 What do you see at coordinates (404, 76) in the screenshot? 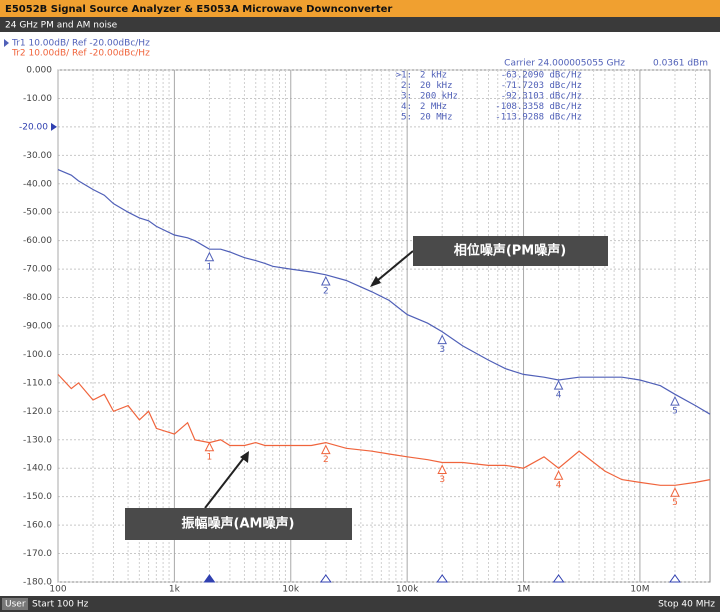
I see `marker-table-cell: >1:` at bounding box center [404, 76].